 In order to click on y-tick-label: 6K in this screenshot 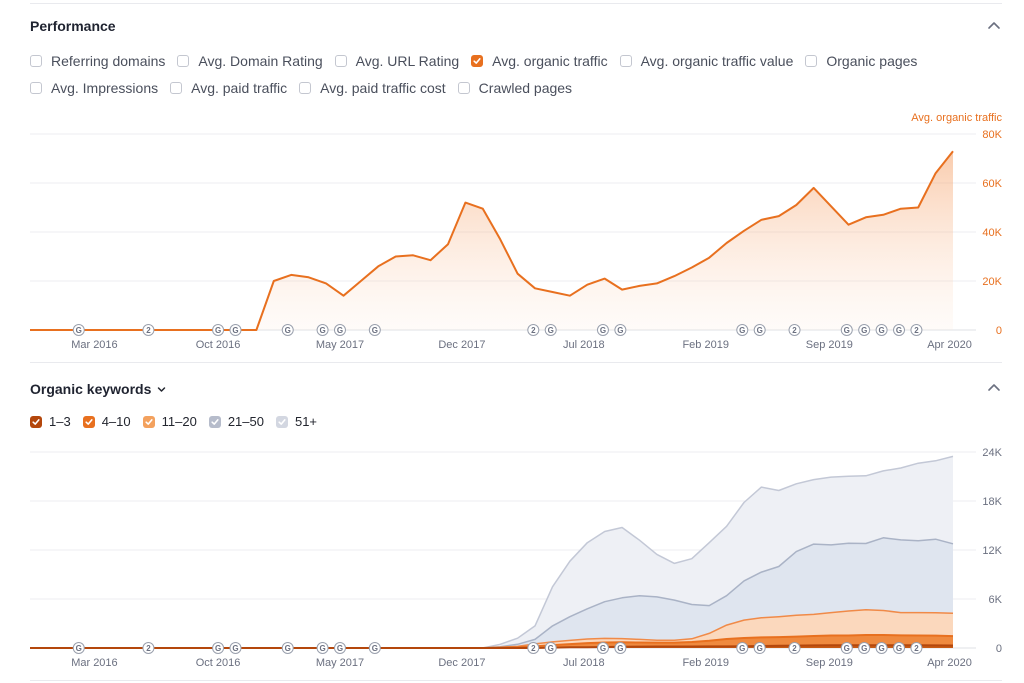, I will do `click(996, 600)`.